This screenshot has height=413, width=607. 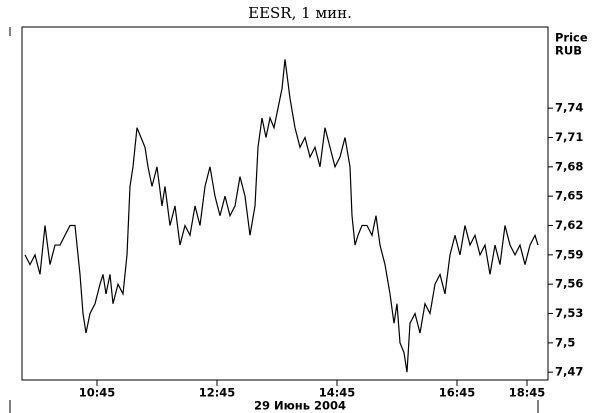 What do you see at coordinates (569, 284) in the screenshot?
I see `y-tick-label: 7,56` at bounding box center [569, 284].